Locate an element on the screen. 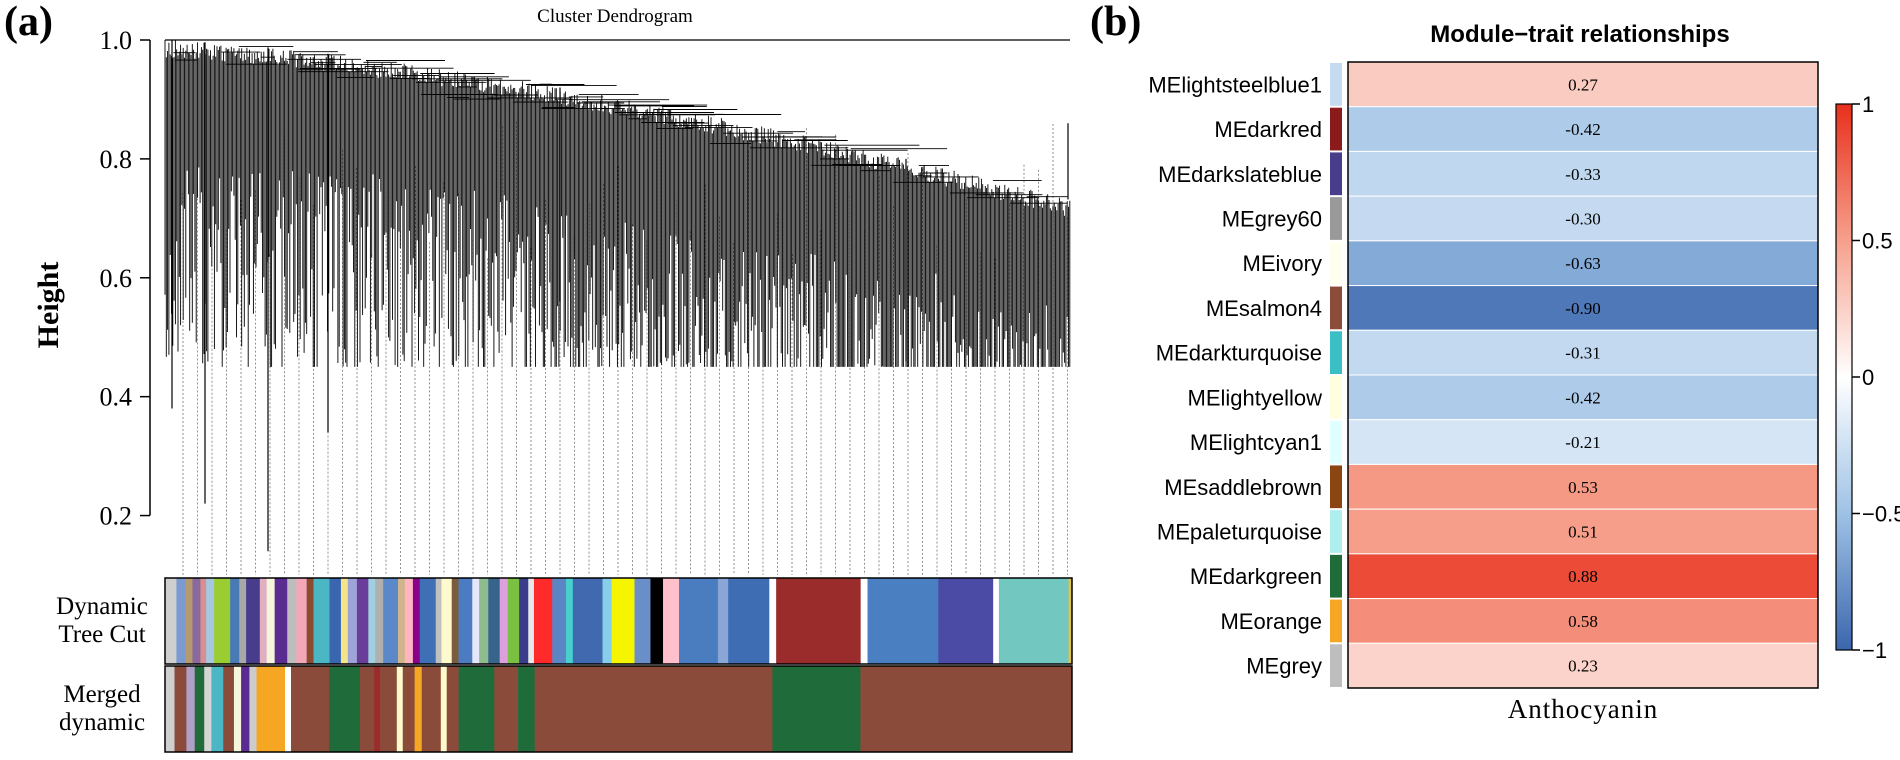 This screenshot has width=1900, height=760. heatmap-x-axis-label: Anthocyanin is located at coordinates (1583, 709).